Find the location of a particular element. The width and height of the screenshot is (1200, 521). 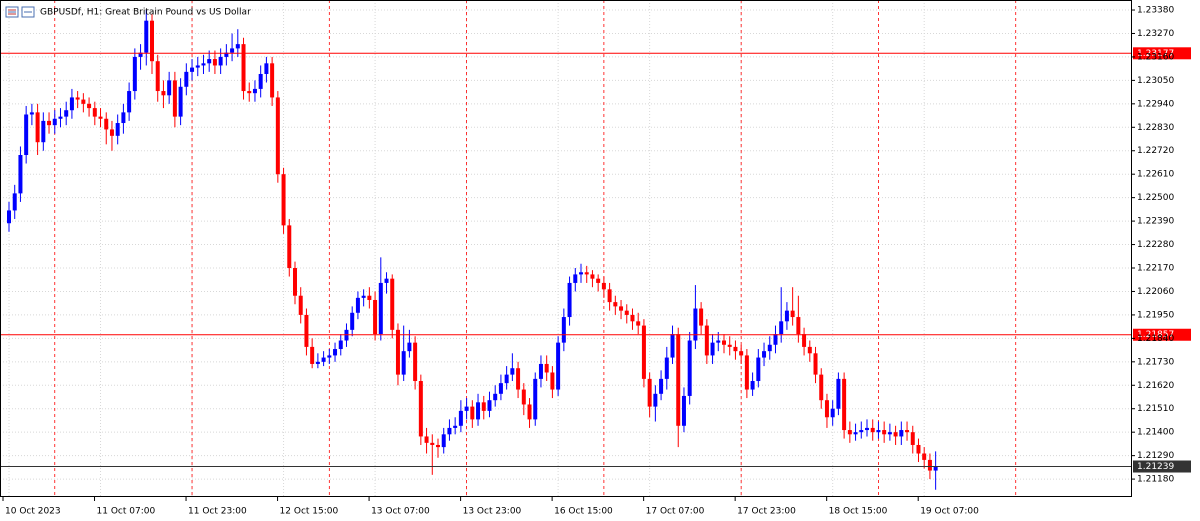

y-tick-label: 1.22280 is located at coordinates (1155, 245).